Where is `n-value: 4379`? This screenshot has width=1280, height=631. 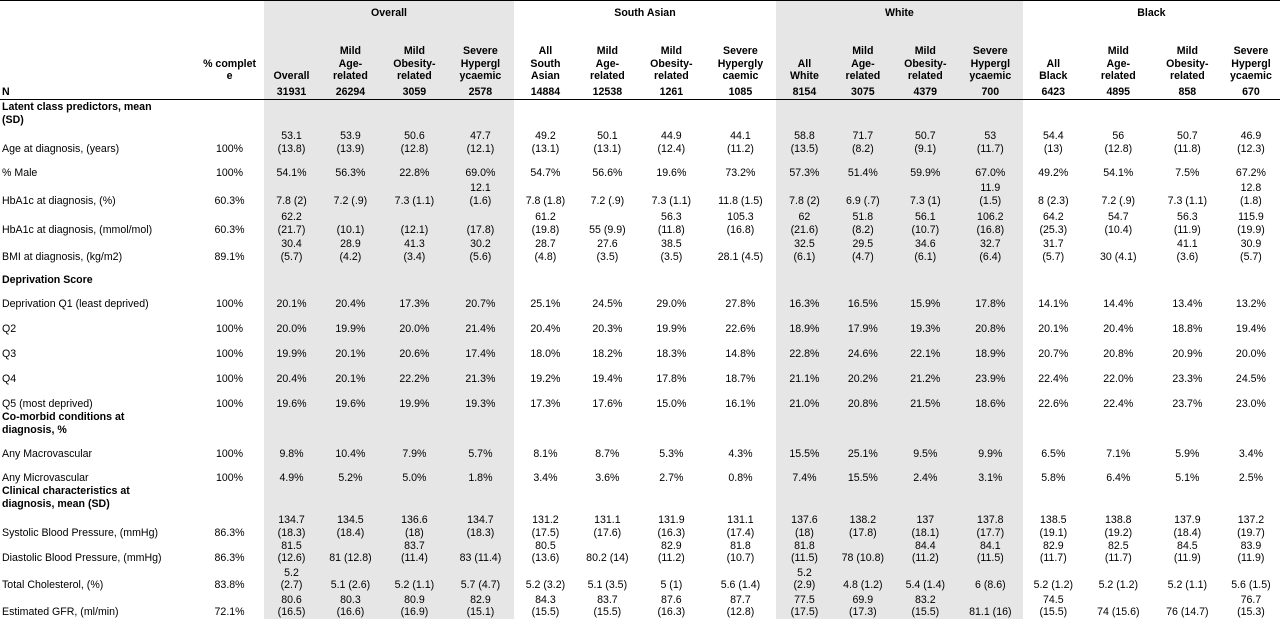 n-value: 4379 is located at coordinates (925, 91).